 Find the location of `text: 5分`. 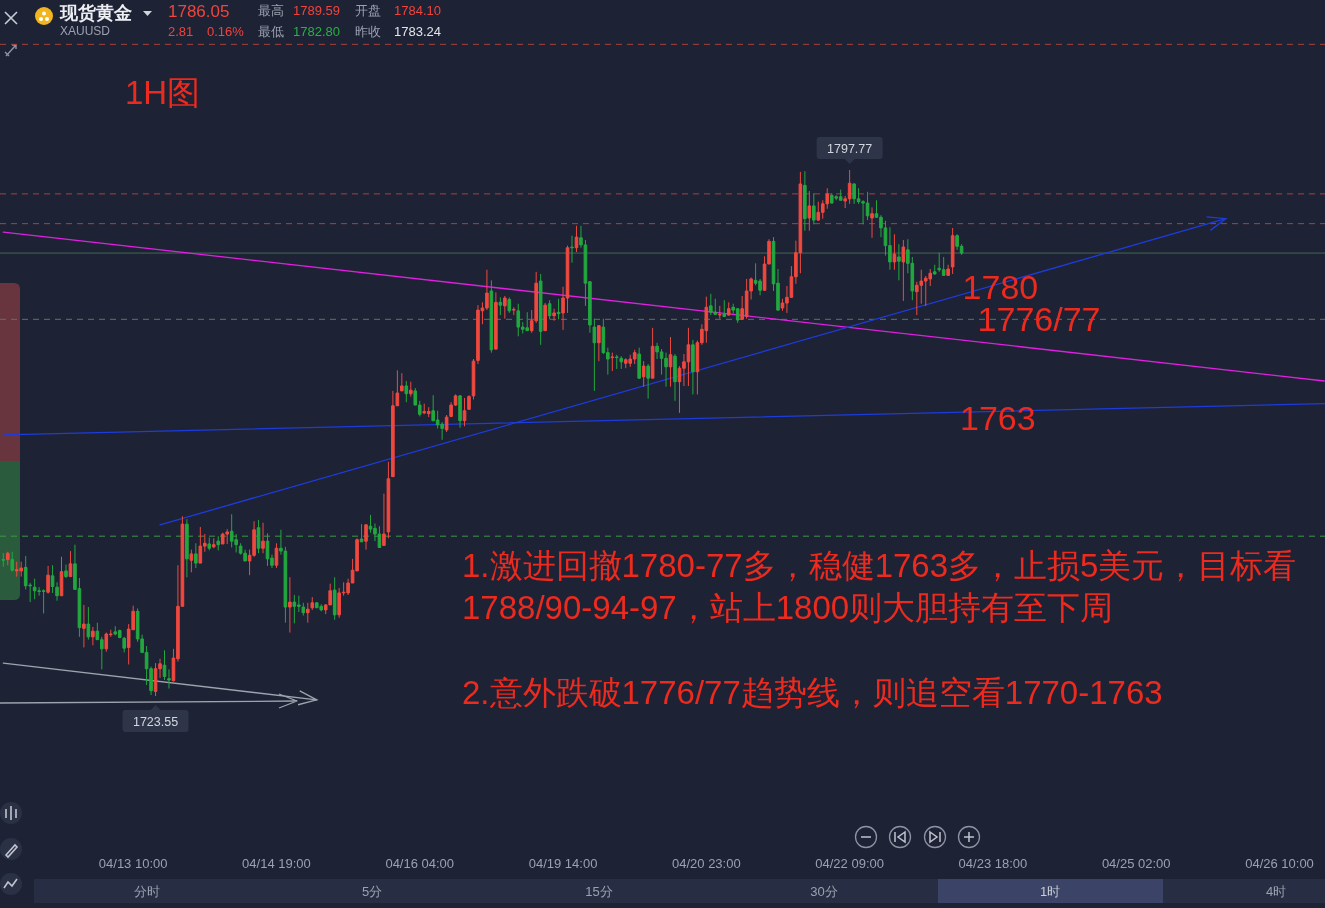

text: 5分 is located at coordinates (372, 891).